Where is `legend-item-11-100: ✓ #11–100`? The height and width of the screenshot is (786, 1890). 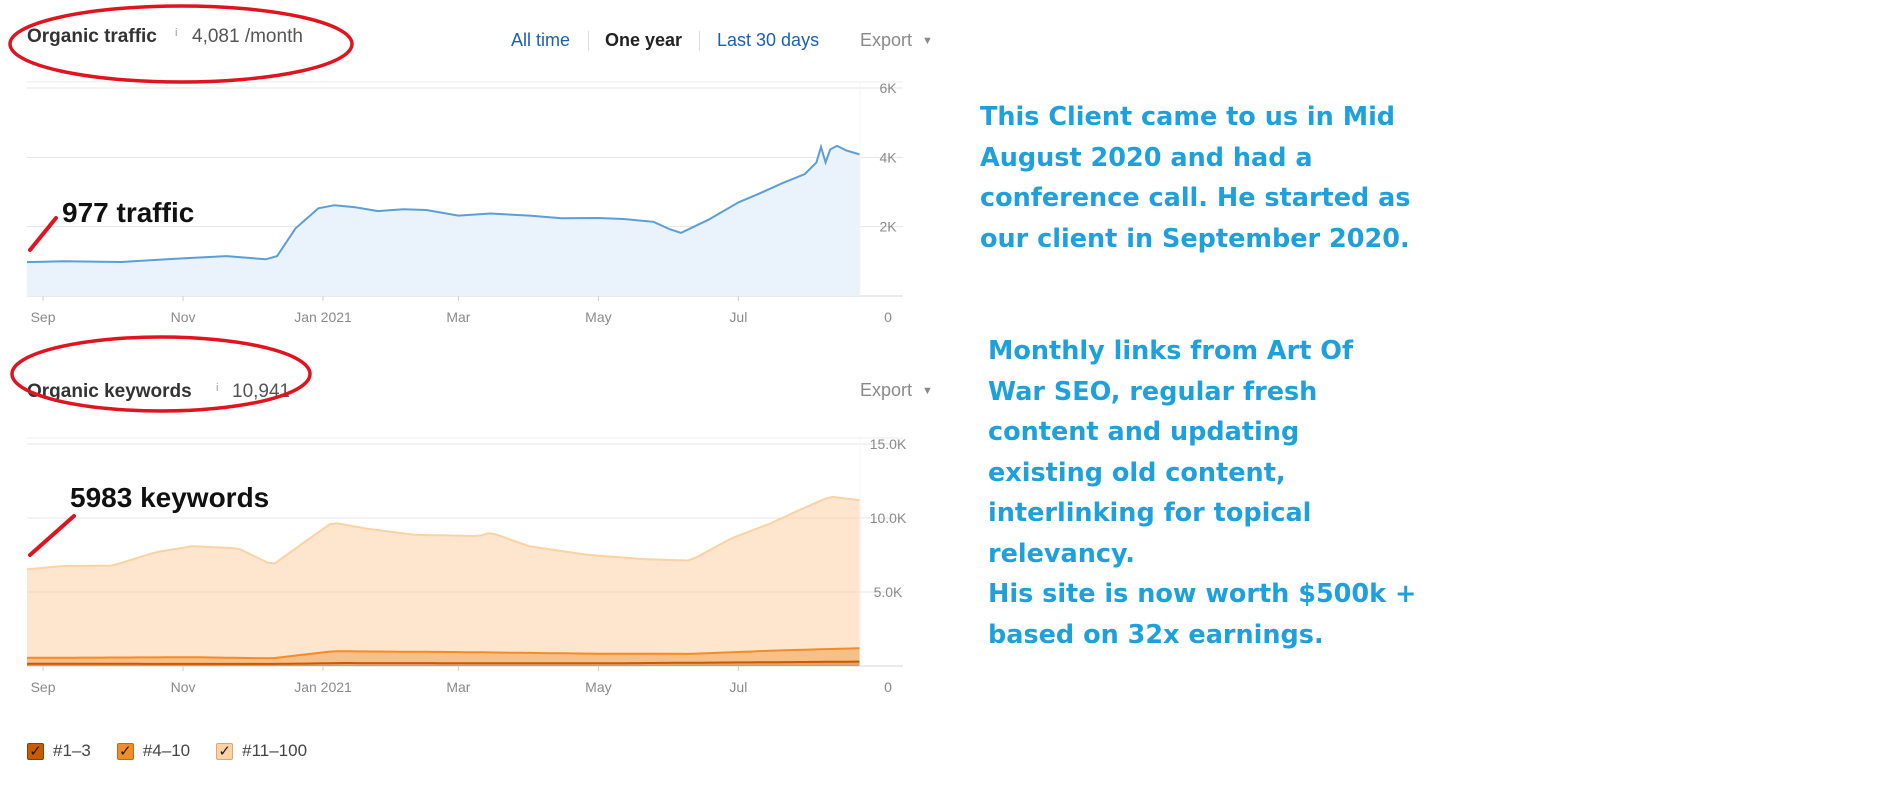 legend-item-11-100: ✓ #11–100 is located at coordinates (261, 751).